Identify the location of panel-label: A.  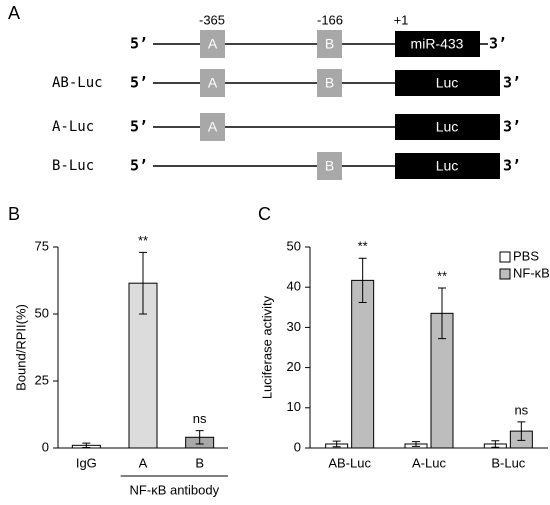
(14, 13).